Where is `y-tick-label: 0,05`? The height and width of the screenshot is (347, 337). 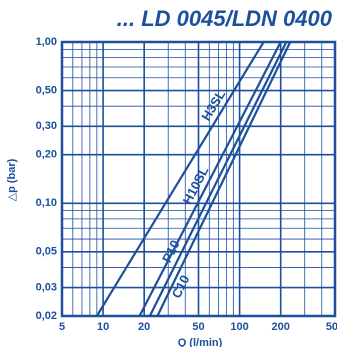 y-tick-label: 0,05 is located at coordinates (46, 252).